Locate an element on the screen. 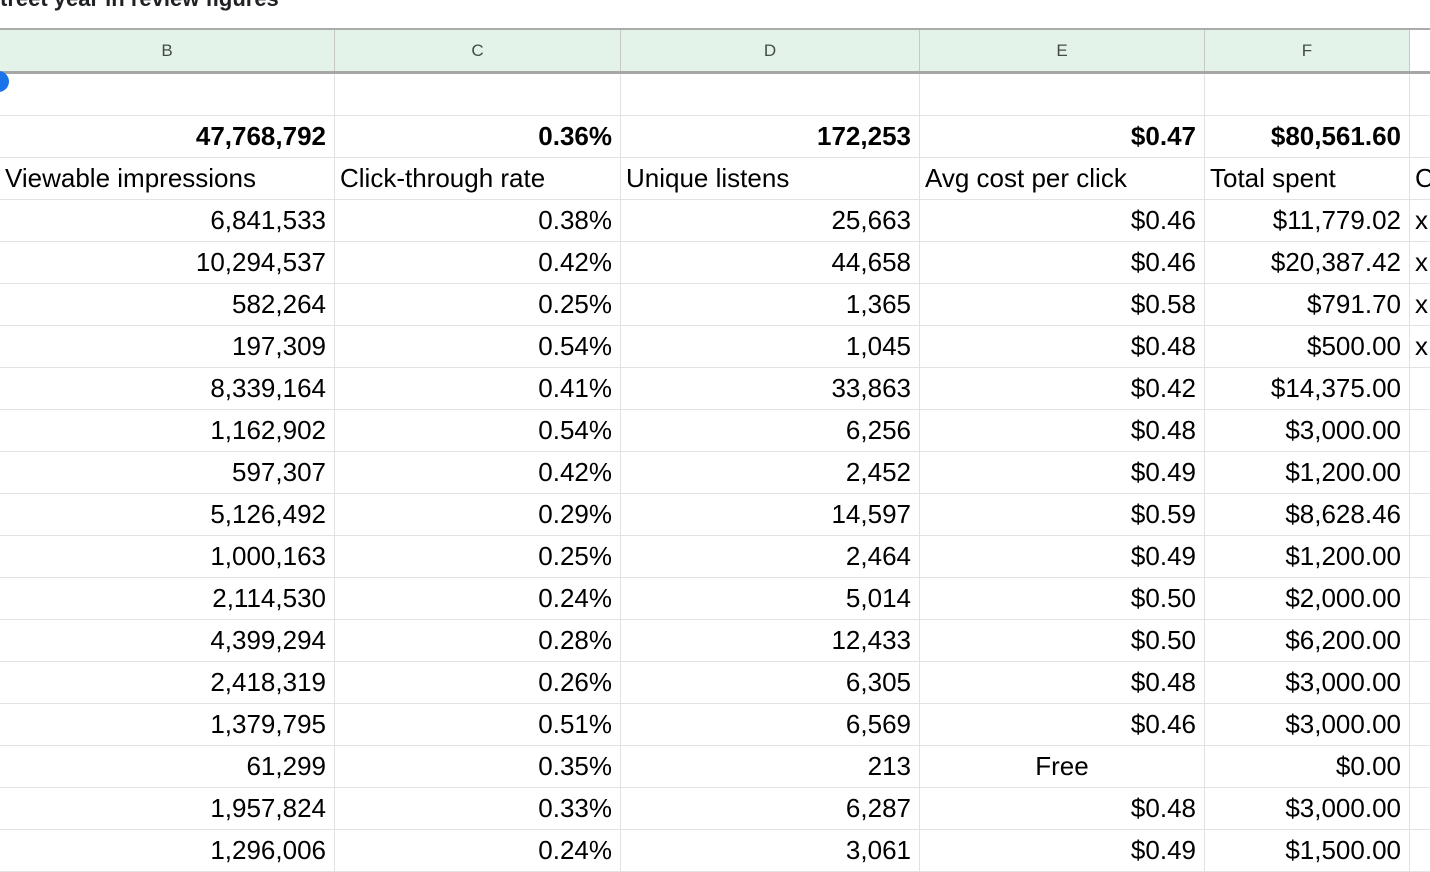  cell-C-empty-row is located at coordinates (478, 95).